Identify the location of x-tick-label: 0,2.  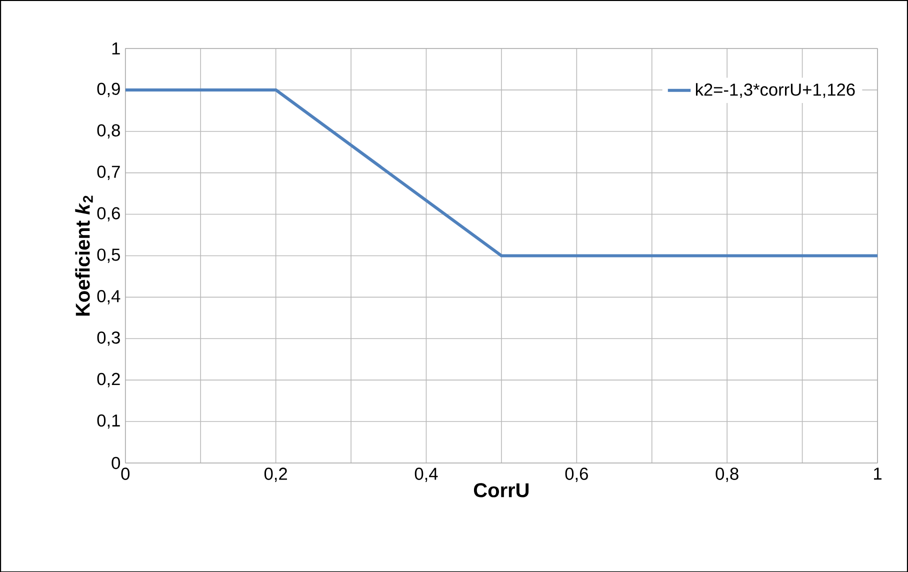
(275, 474).